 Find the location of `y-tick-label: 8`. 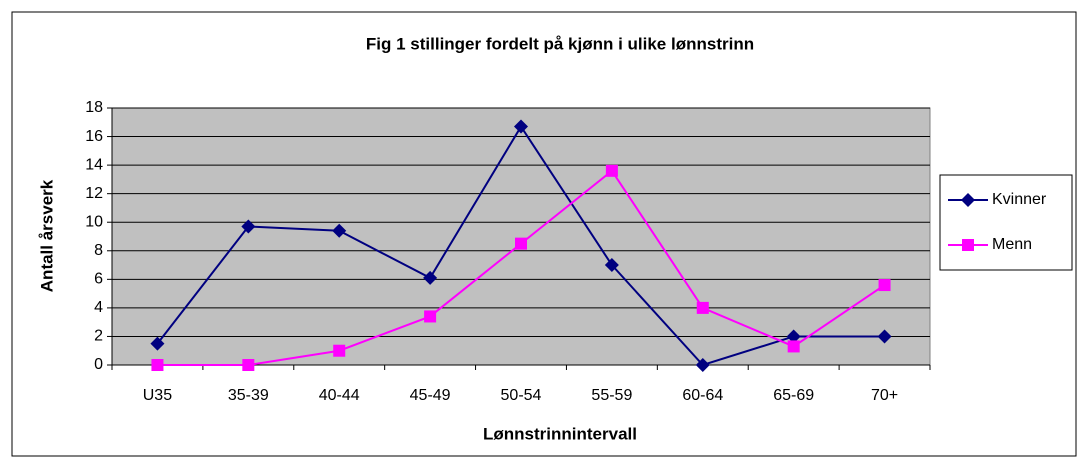

y-tick-label: 8 is located at coordinates (98, 250).